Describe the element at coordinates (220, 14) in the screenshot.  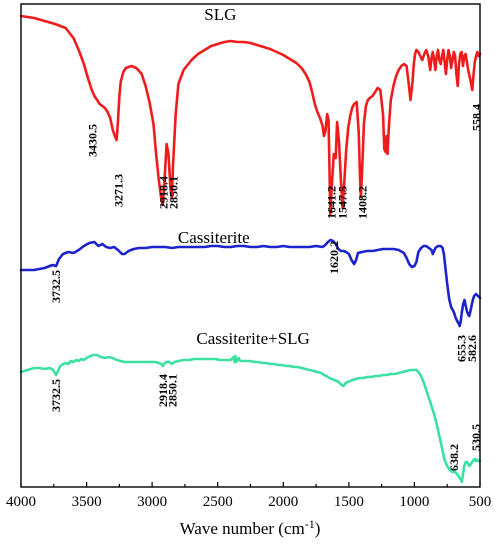
I see `series-label-slg: SLG` at that location.